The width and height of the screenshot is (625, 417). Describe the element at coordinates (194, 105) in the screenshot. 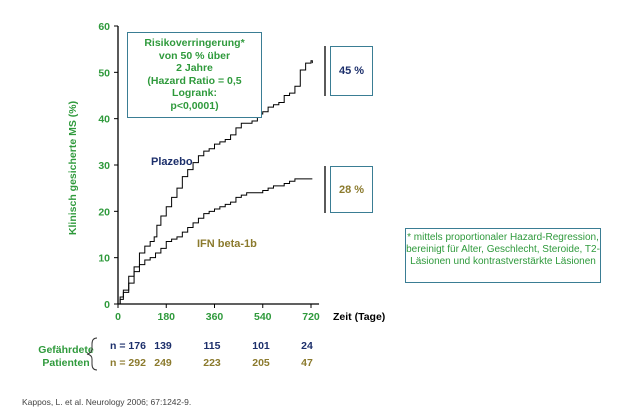

I see `stat-line-6: p<0,0001)` at that location.